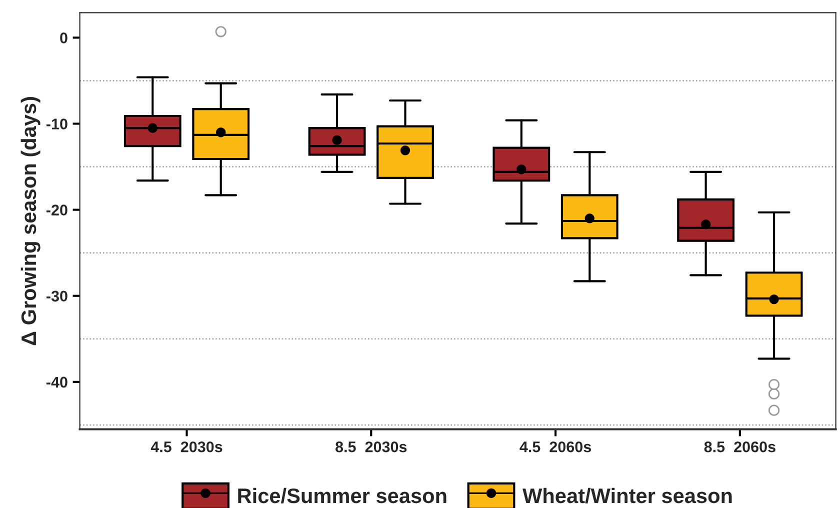 The image size is (840, 508). I want to click on y-tick-label: -10, so click(57, 124).